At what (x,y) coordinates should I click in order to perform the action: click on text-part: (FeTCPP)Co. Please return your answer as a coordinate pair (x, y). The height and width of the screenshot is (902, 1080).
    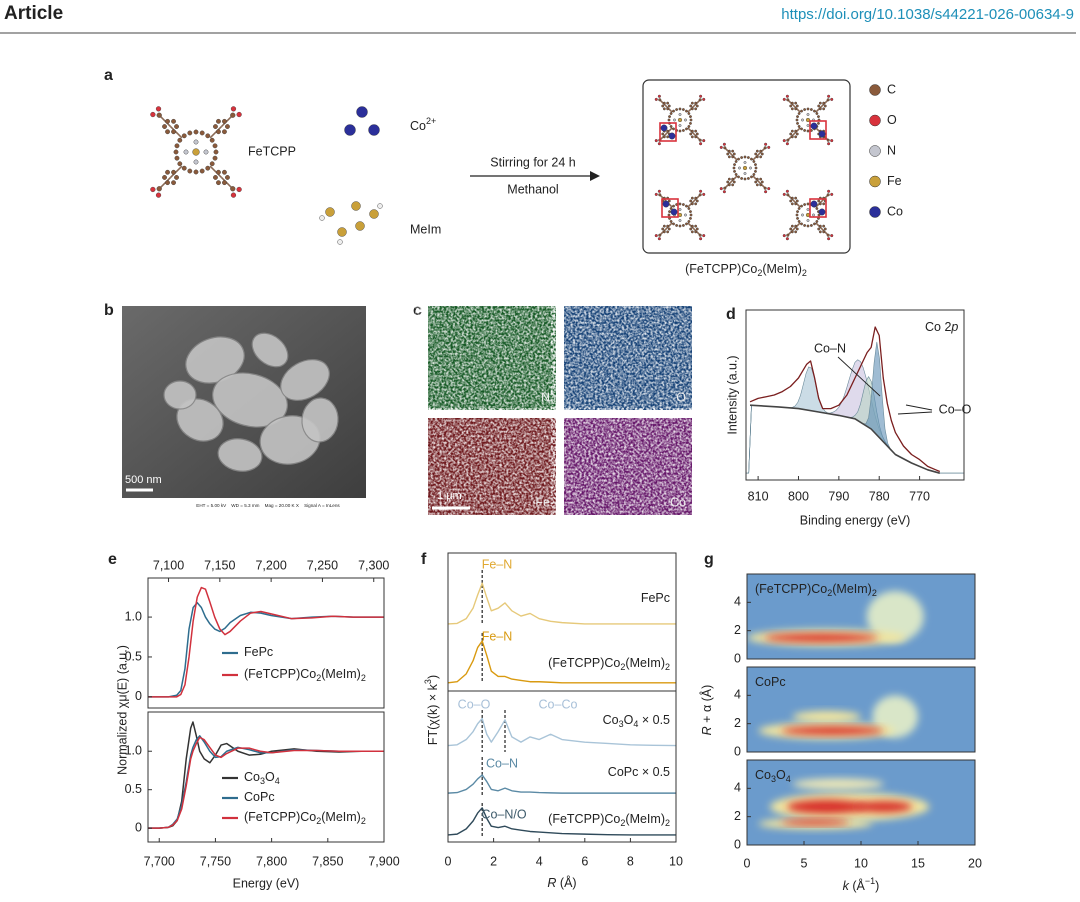
    Looking at the image, I should click on (280, 674).